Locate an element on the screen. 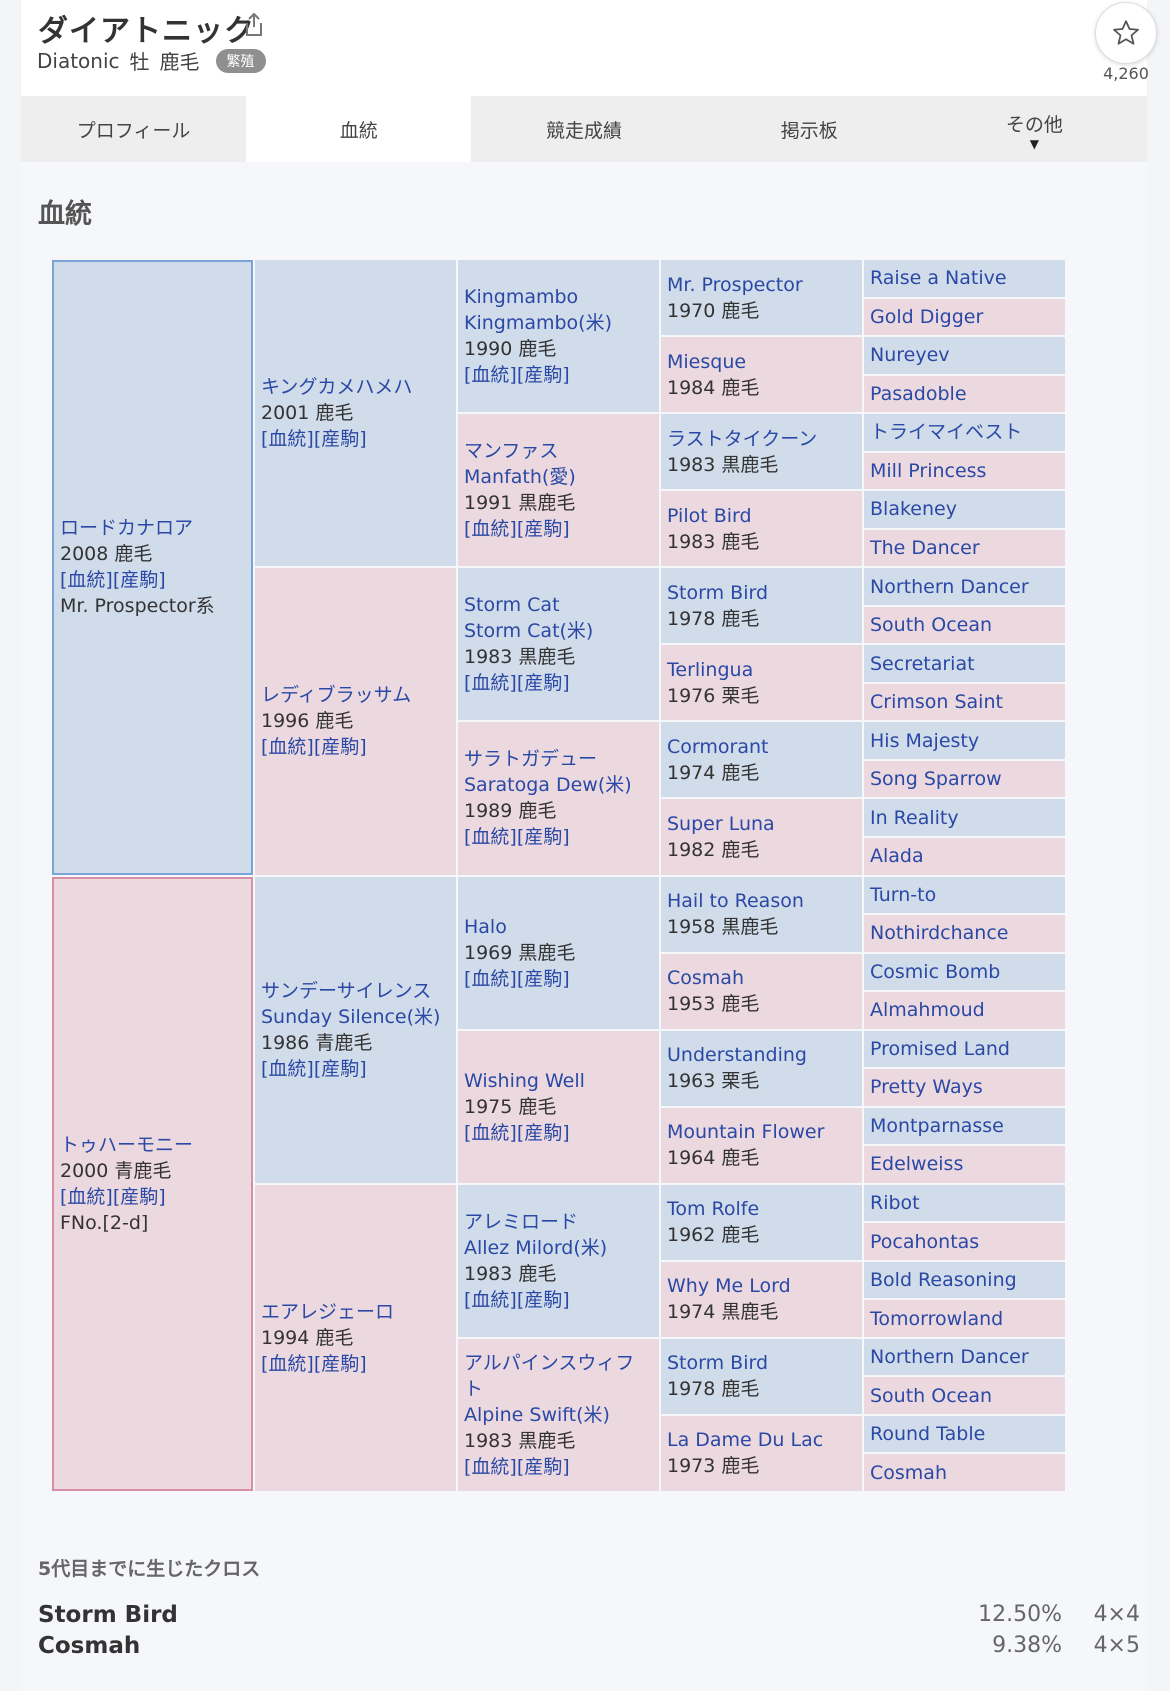  ancestor-name-link: サンデーサイレンス is located at coordinates (346, 990).